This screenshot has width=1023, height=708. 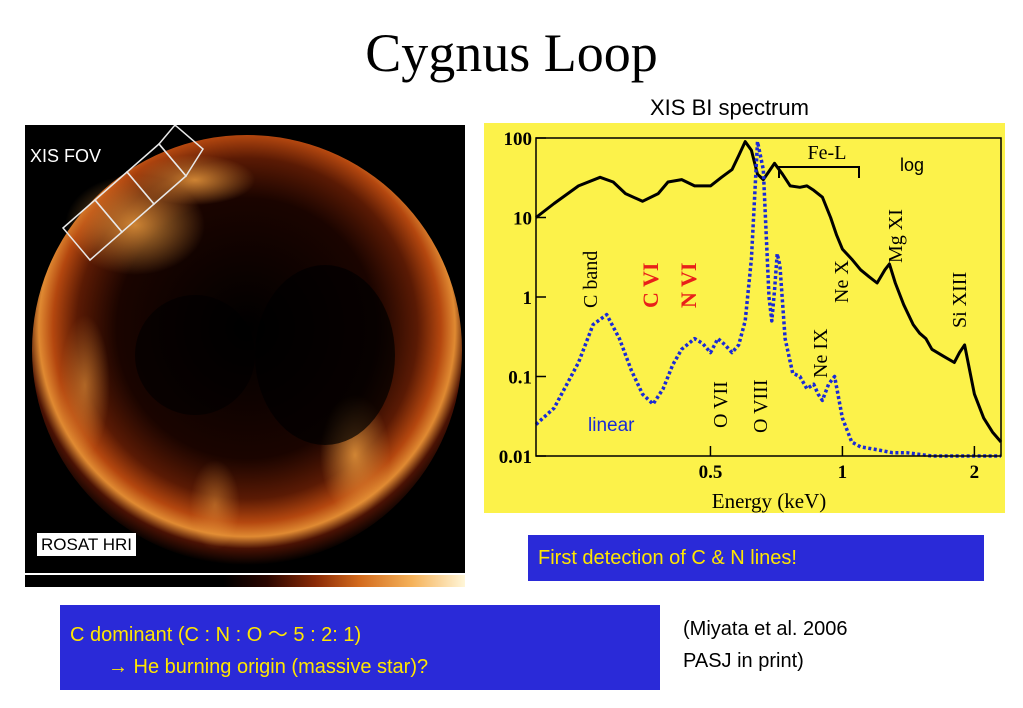 What do you see at coordinates (761, 406) in the screenshot?
I see `o-viii-label: O VIII` at bounding box center [761, 406].